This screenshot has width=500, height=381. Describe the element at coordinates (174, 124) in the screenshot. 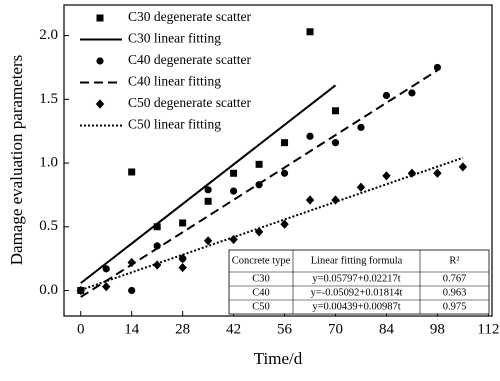

I see `legend-label: C50 linear fitting` at that location.